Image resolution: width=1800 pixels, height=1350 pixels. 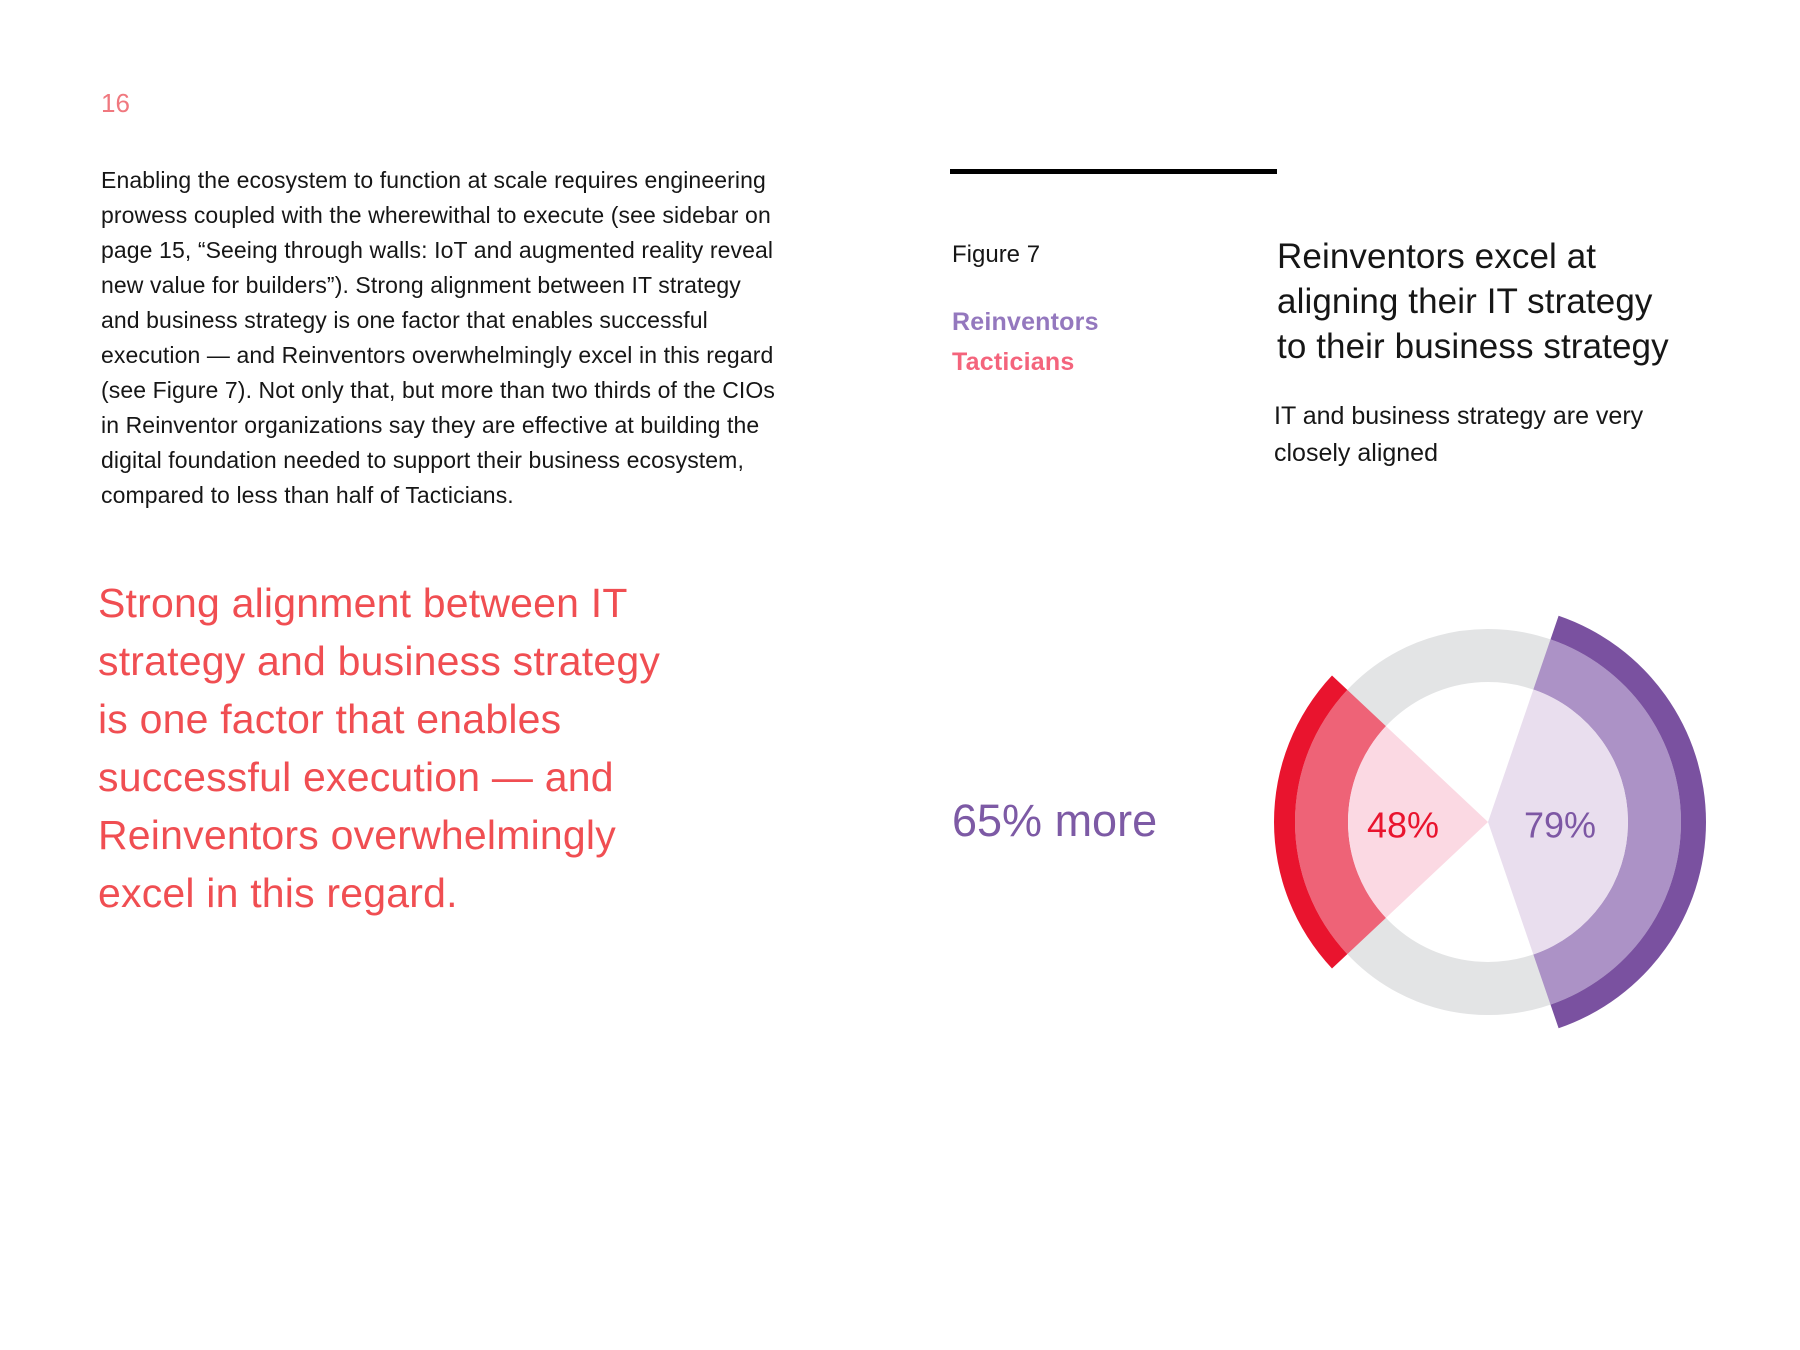 I want to click on text-line: excel in this regard., so click(x=278, y=893).